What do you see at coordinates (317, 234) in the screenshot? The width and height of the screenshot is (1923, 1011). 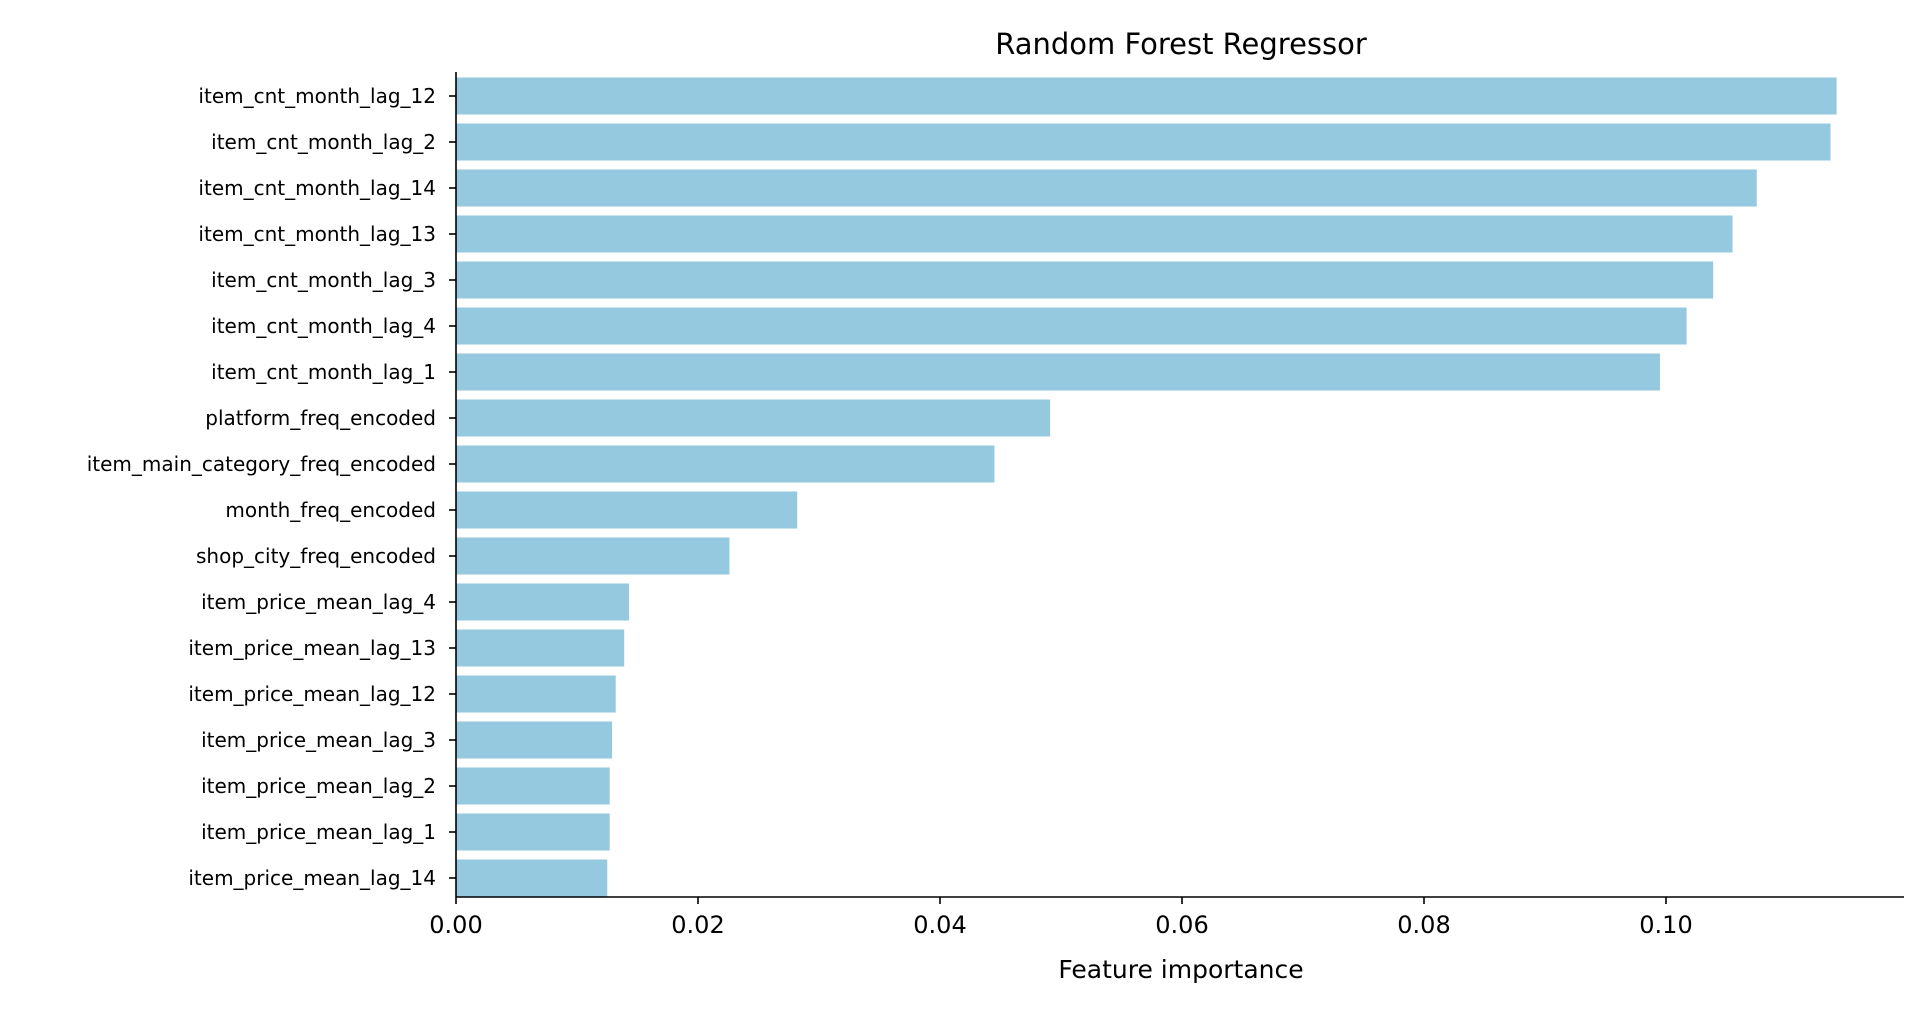 I see `y-tick-label: item_cnt_month_lag_13` at bounding box center [317, 234].